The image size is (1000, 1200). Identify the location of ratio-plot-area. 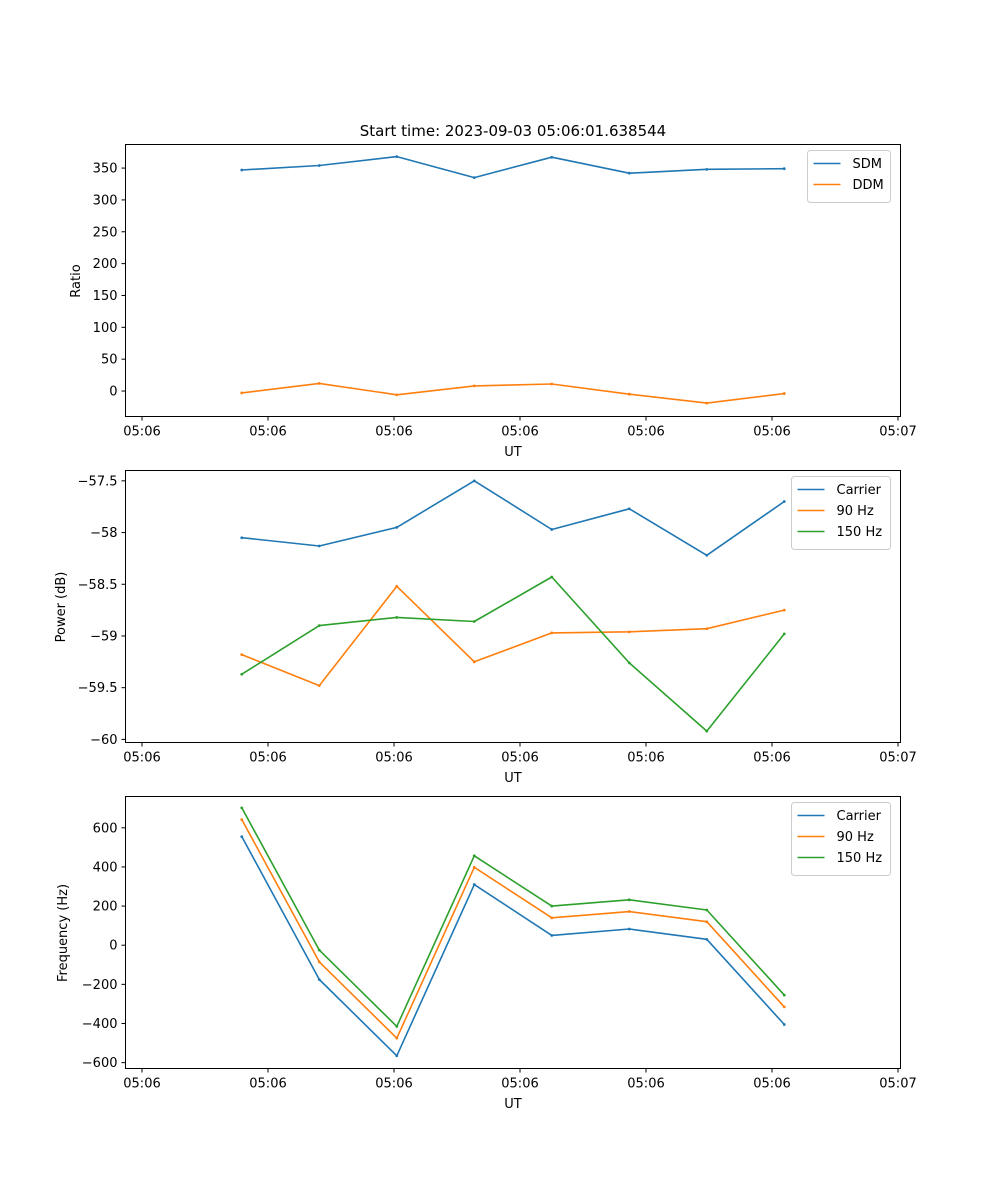
(513, 280).